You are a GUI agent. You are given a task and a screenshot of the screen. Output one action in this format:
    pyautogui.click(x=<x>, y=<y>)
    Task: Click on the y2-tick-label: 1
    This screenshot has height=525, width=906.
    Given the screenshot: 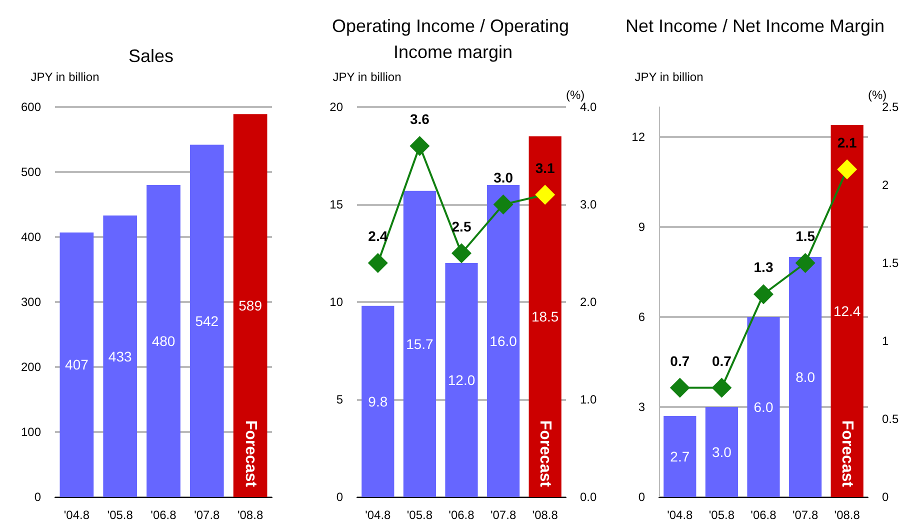 What is the action you would take?
    pyautogui.click(x=885, y=341)
    